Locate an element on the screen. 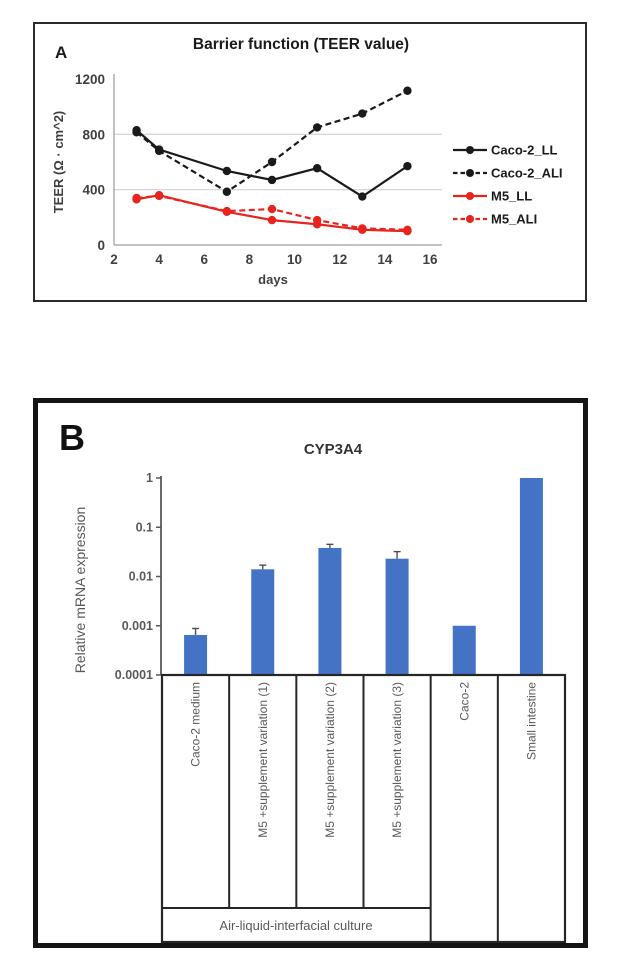 The image size is (624, 965). y-axis-label: Relative mRNA expression is located at coordinates (80, 590).